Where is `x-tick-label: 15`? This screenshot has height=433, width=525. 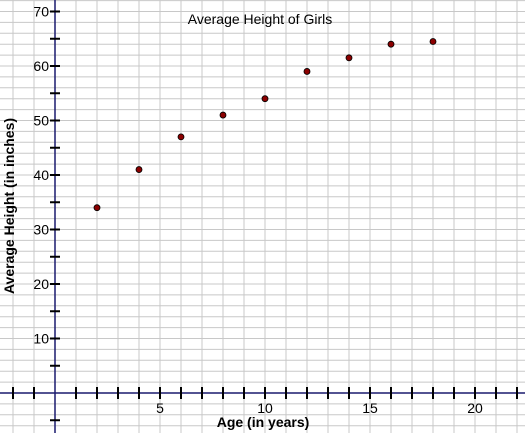
x-tick-label: 15 is located at coordinates (370, 408).